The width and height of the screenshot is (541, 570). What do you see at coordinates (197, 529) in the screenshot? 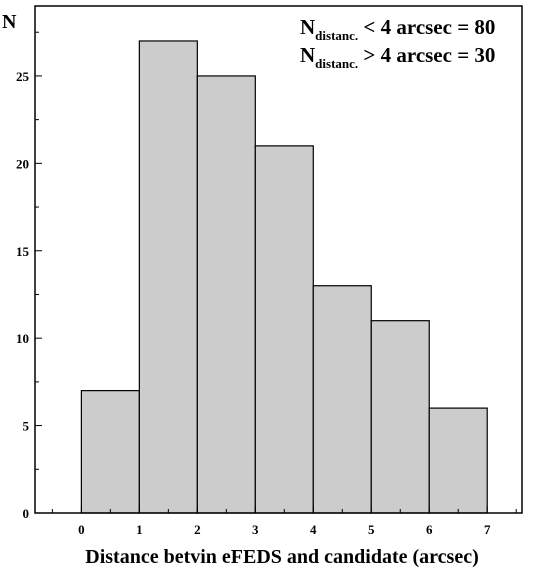
I see `x-tick-label-2: 2` at bounding box center [197, 529].